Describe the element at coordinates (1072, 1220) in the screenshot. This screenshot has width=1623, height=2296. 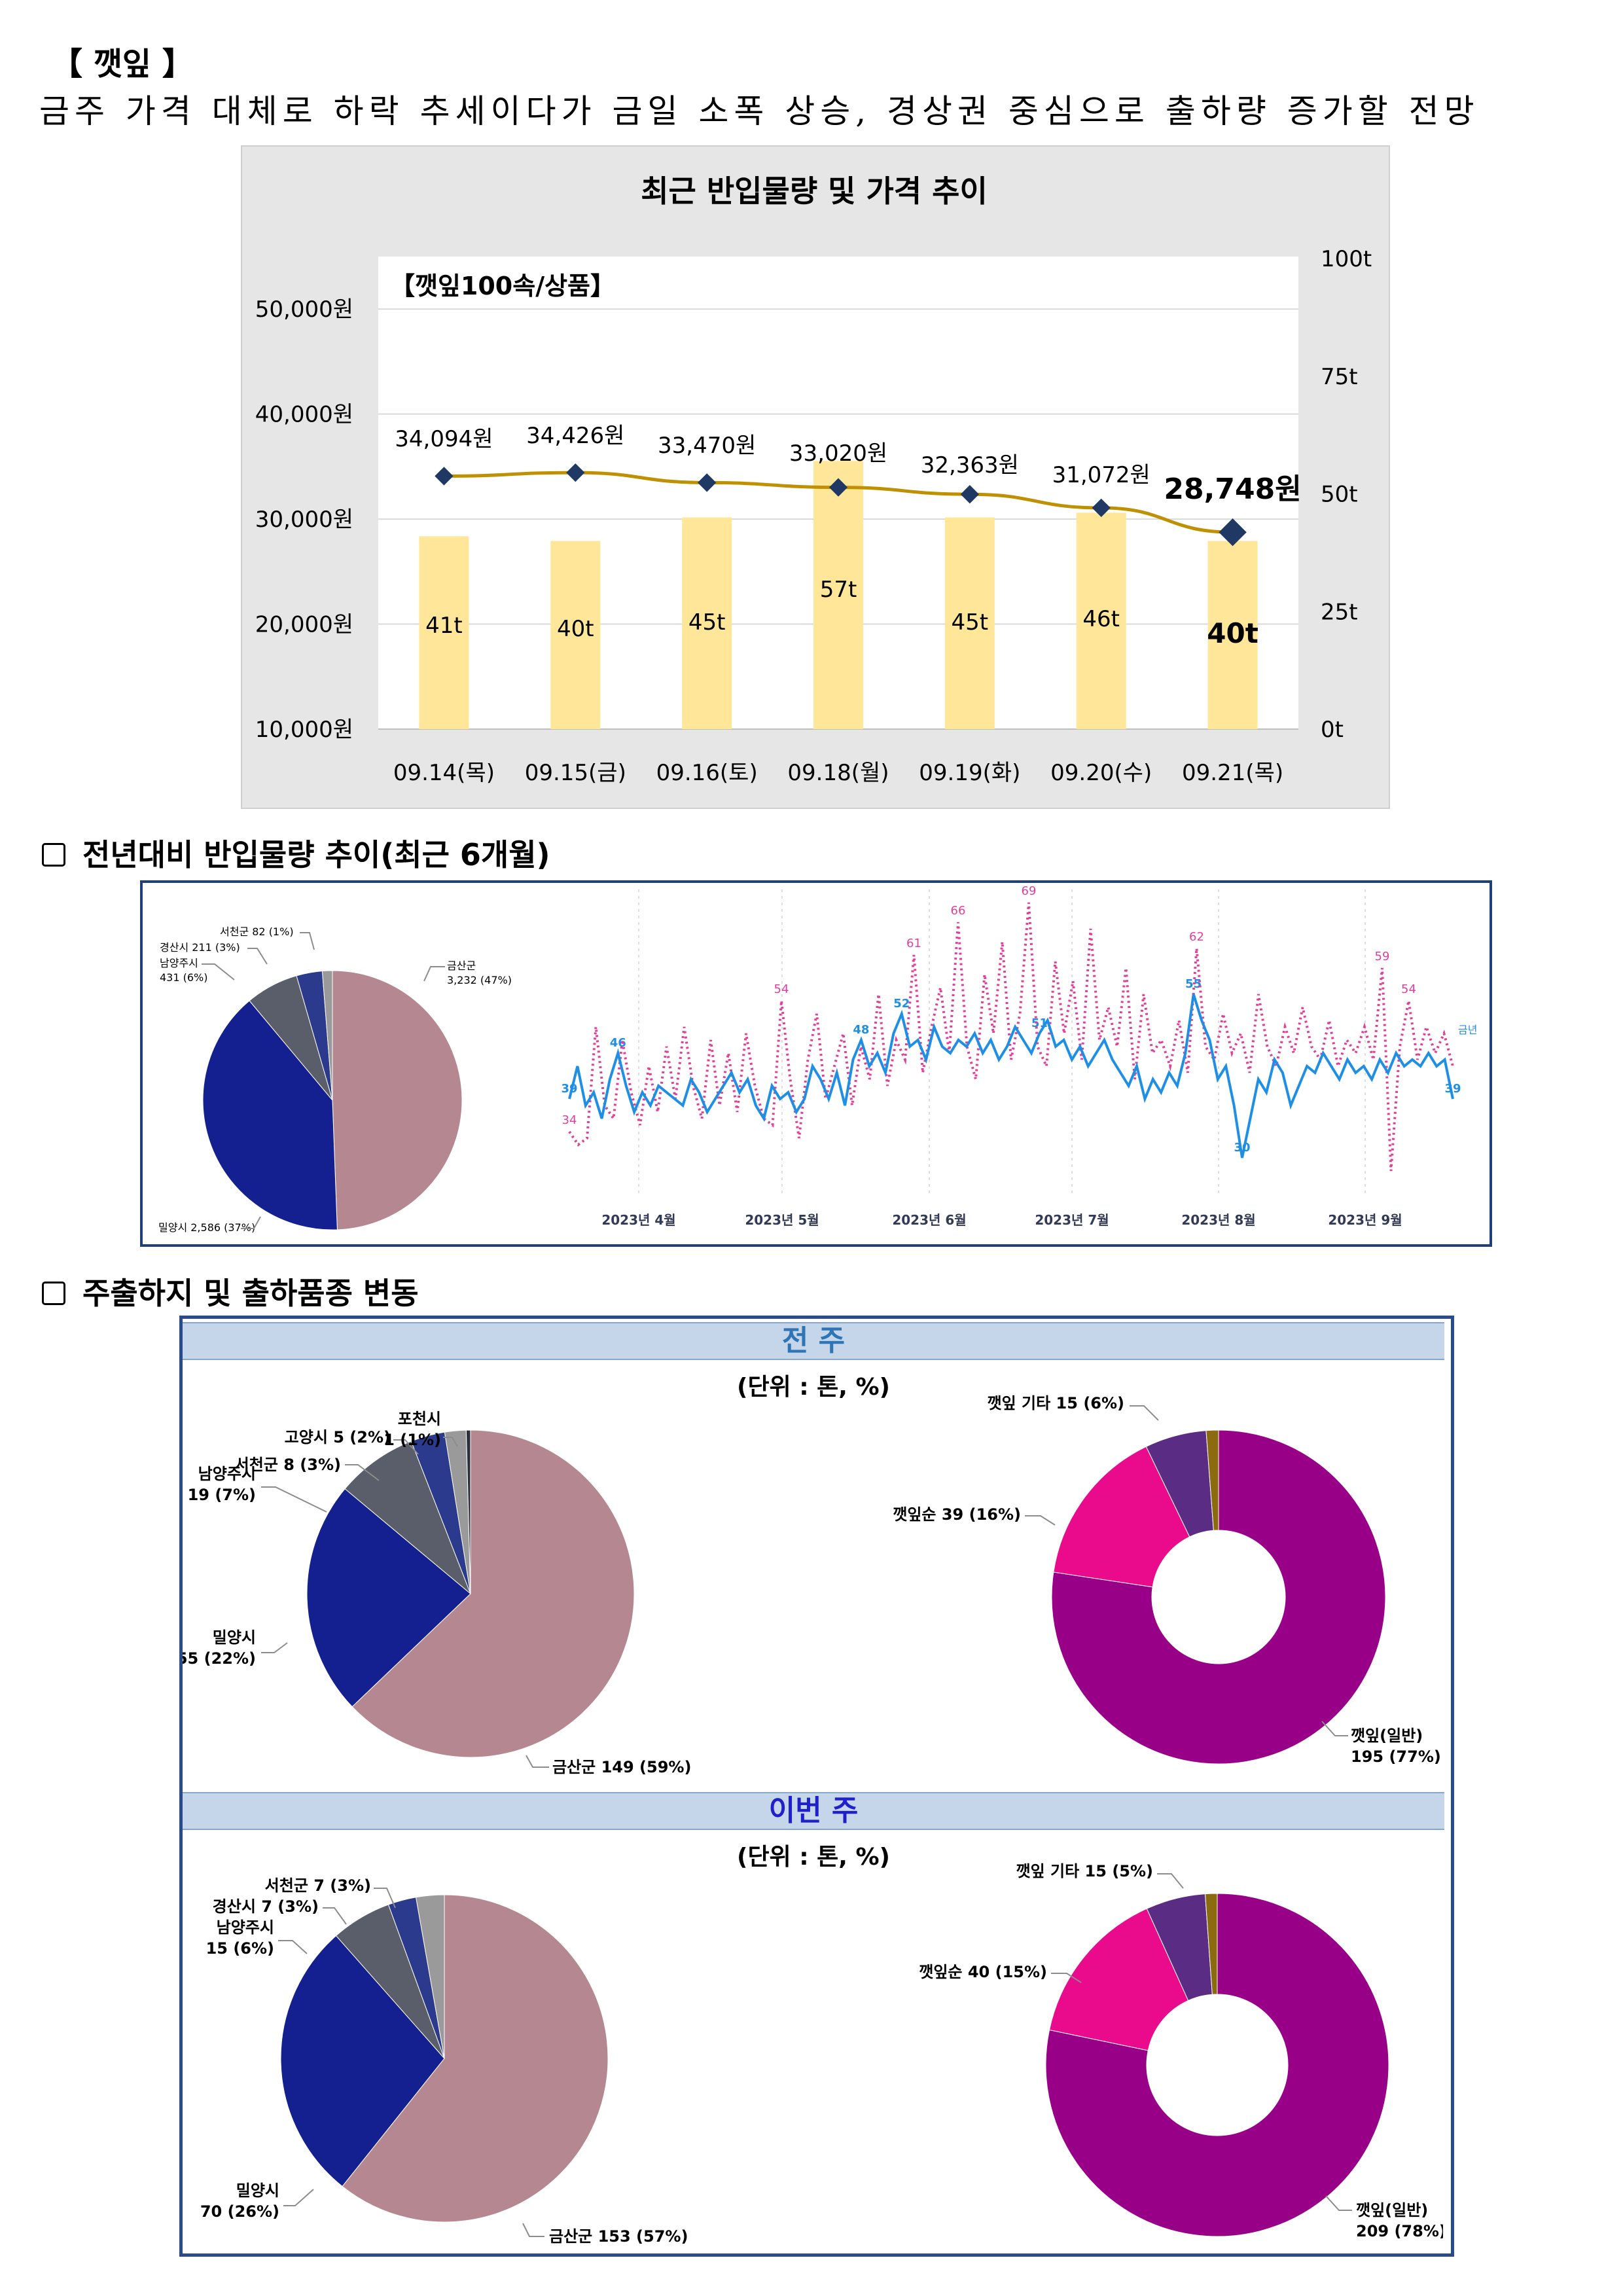
I see `x-tick-label: 2023년 7월` at that location.